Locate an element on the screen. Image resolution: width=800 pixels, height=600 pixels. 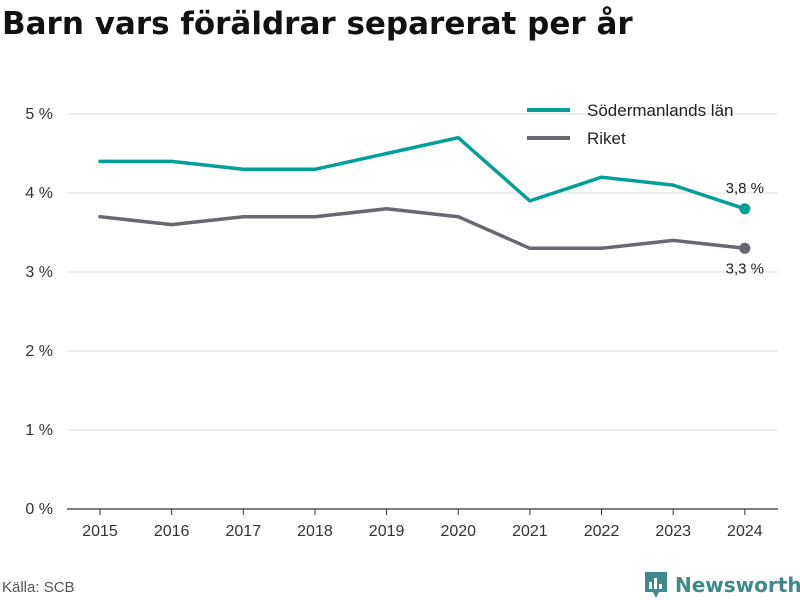
x-tick-label: 2023 is located at coordinates (673, 531).